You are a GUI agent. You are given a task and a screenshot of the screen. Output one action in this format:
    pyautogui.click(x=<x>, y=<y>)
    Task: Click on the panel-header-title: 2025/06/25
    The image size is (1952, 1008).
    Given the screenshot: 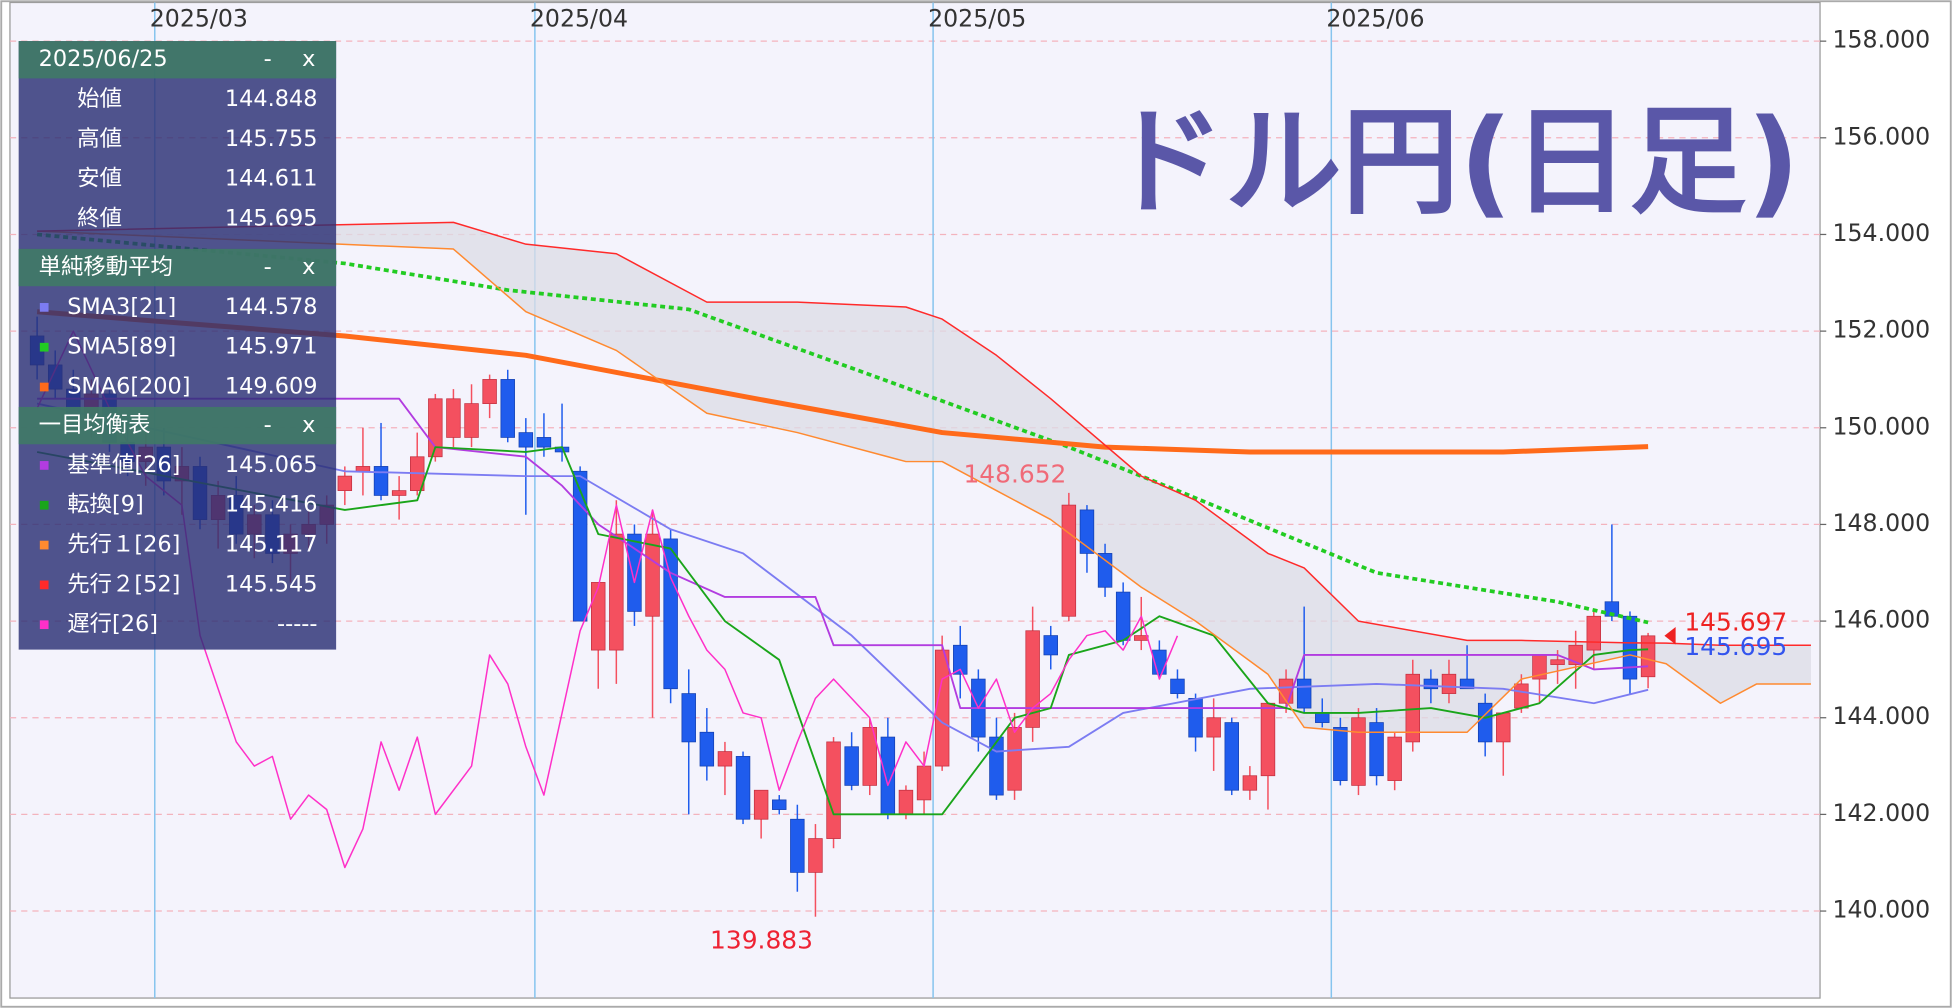 What is the action you would take?
    pyautogui.click(x=103, y=59)
    